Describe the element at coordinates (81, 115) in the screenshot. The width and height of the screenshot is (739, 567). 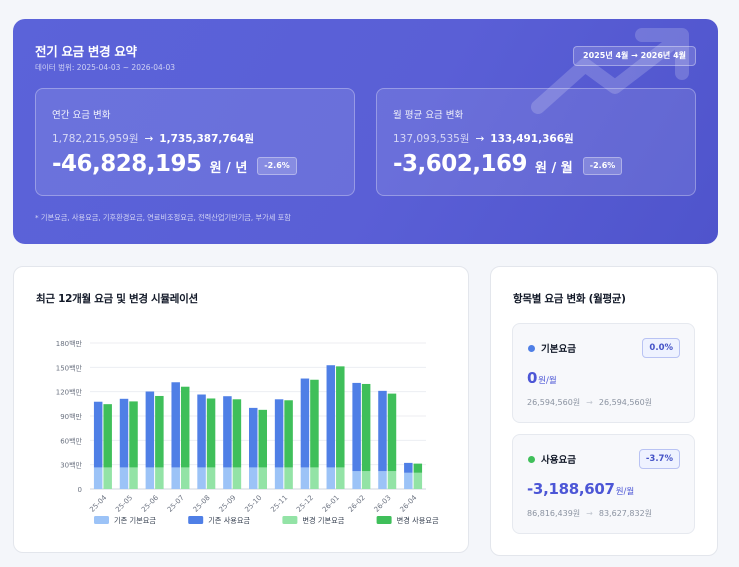
I see `annual-change-label: 연간 요금 변화` at that location.